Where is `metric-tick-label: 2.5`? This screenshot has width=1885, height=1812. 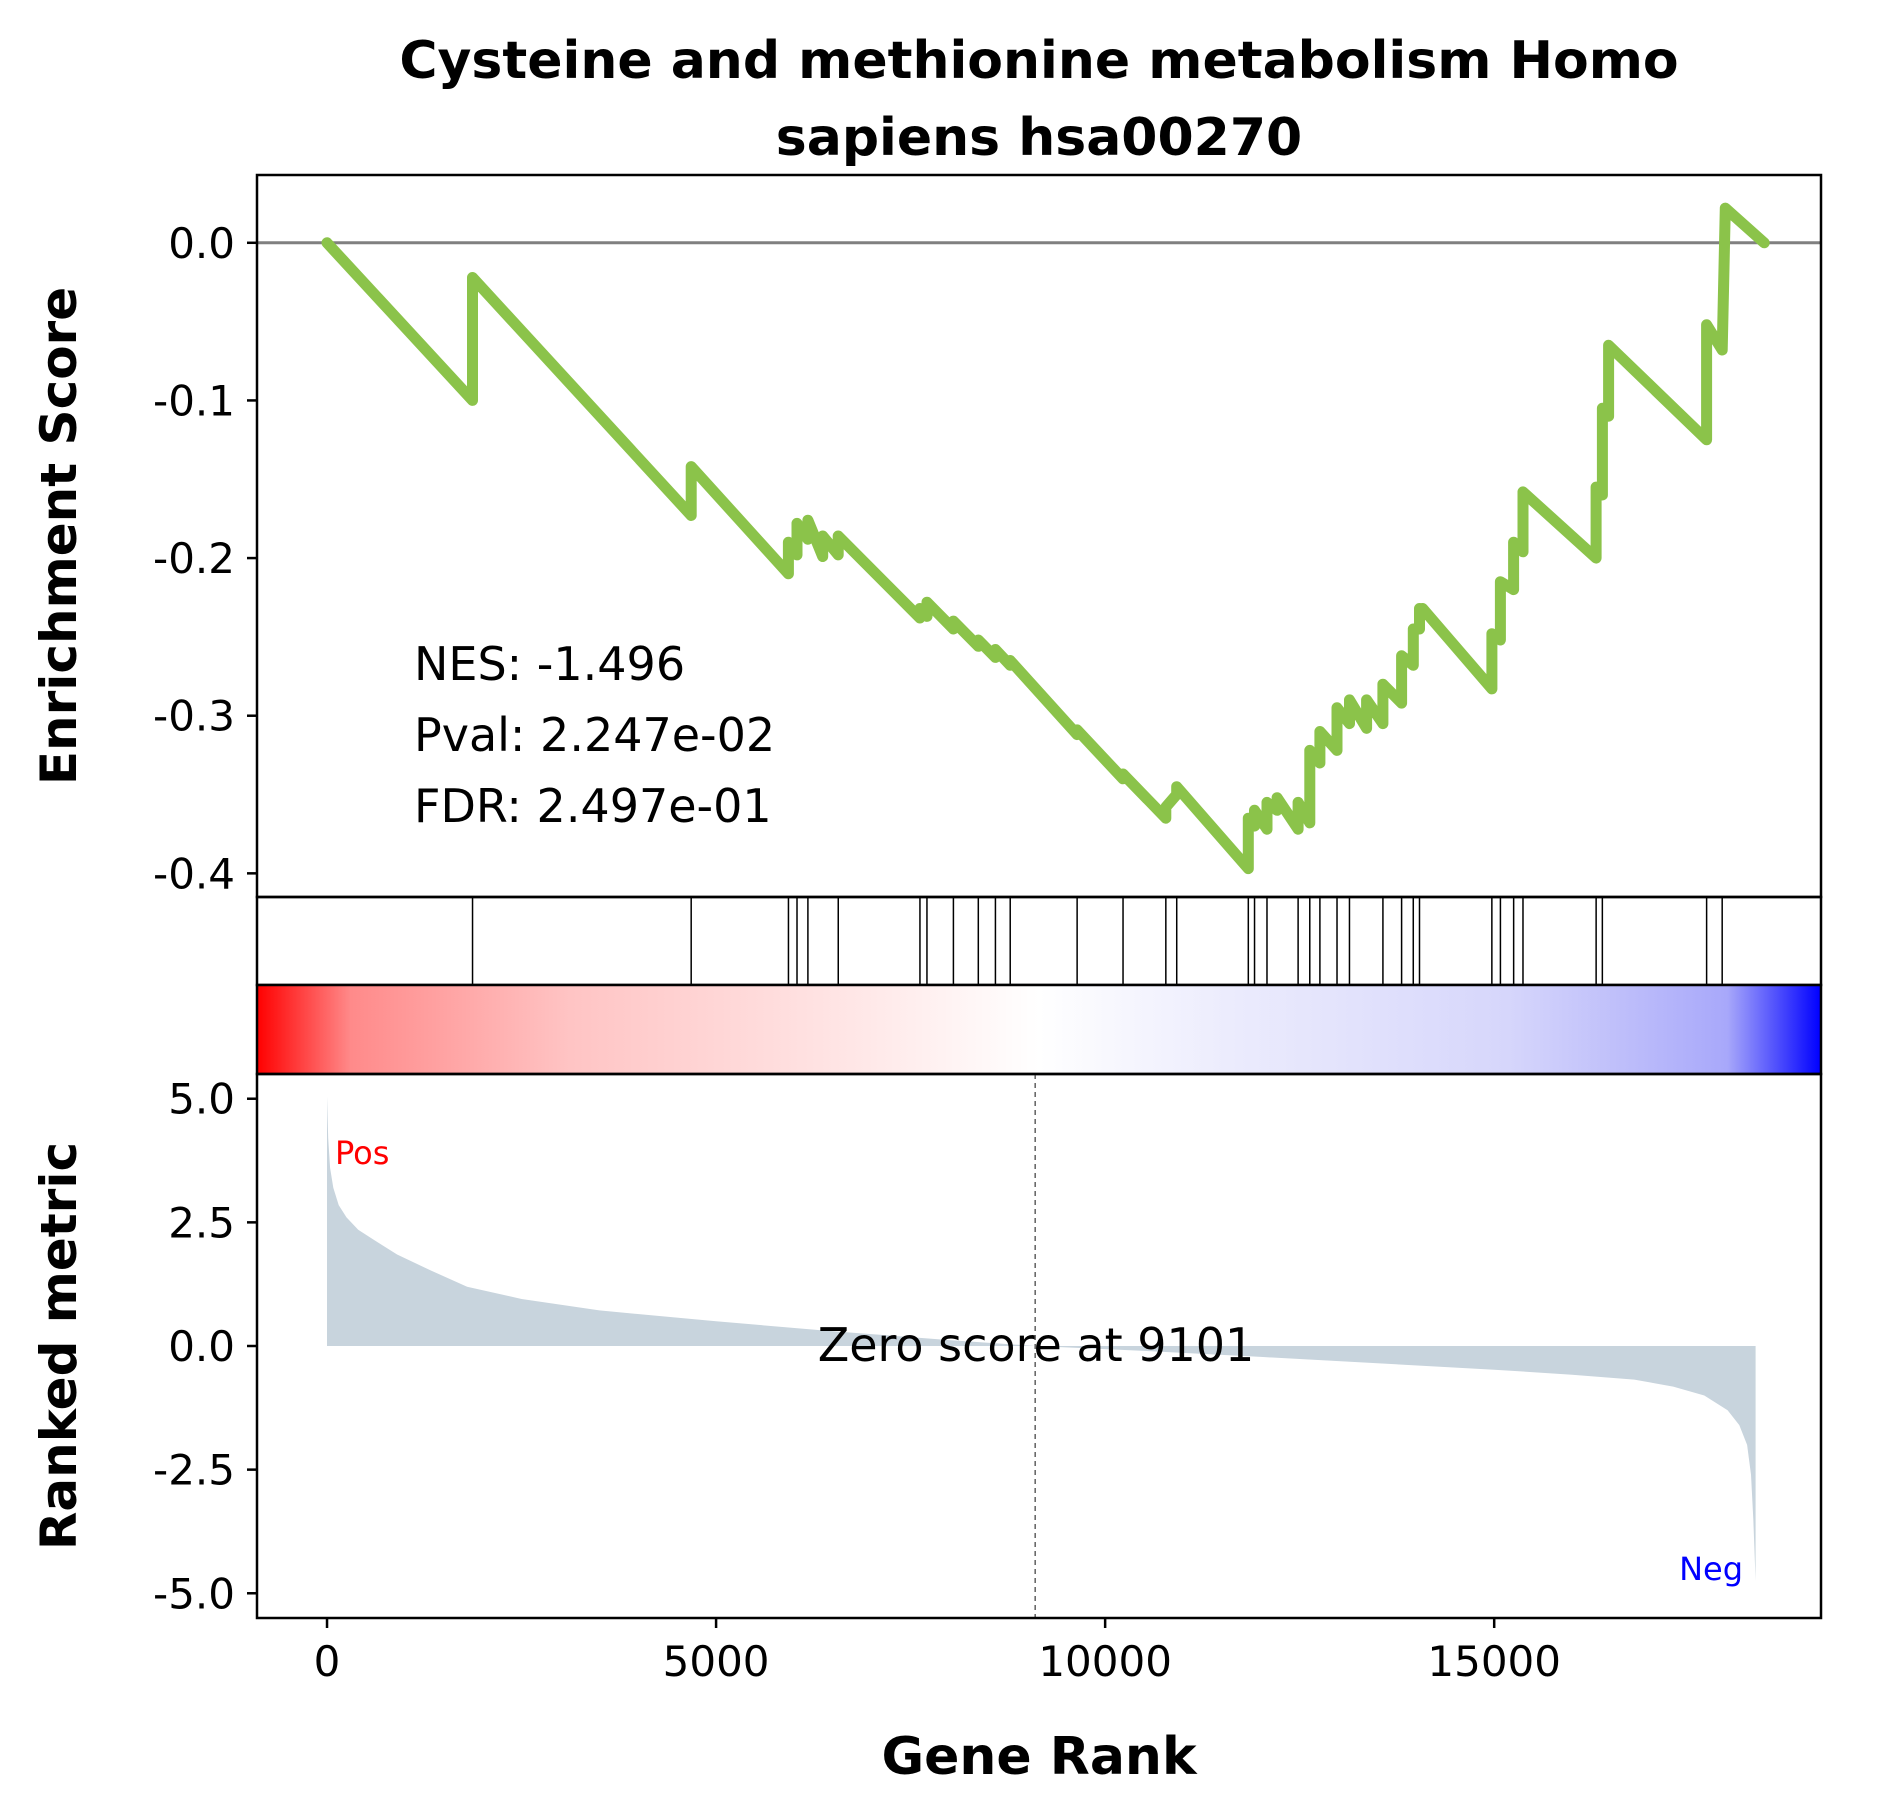 metric-tick-label: 2.5 is located at coordinates (201, 1222).